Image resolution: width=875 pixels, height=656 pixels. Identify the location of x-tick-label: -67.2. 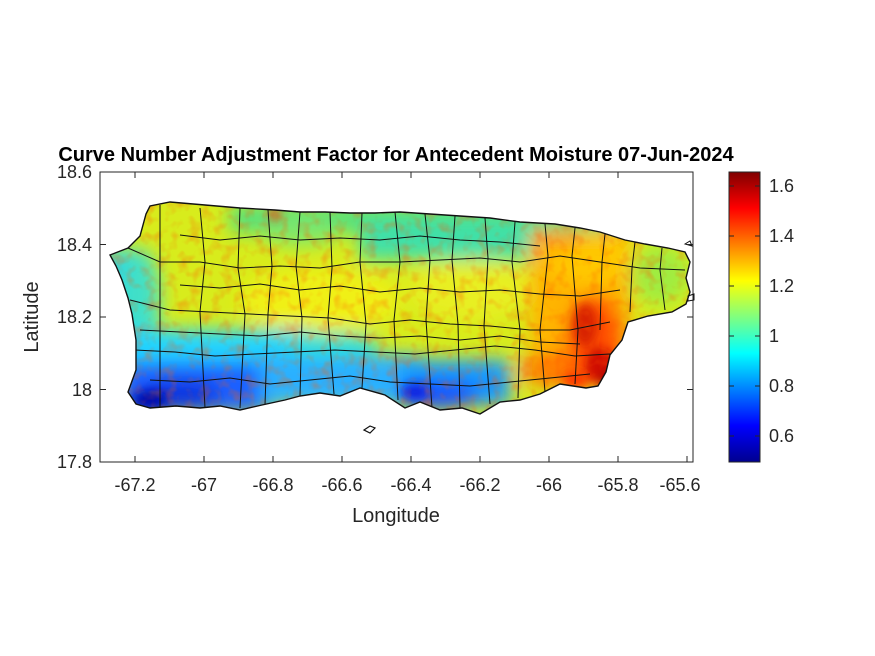
(134, 485).